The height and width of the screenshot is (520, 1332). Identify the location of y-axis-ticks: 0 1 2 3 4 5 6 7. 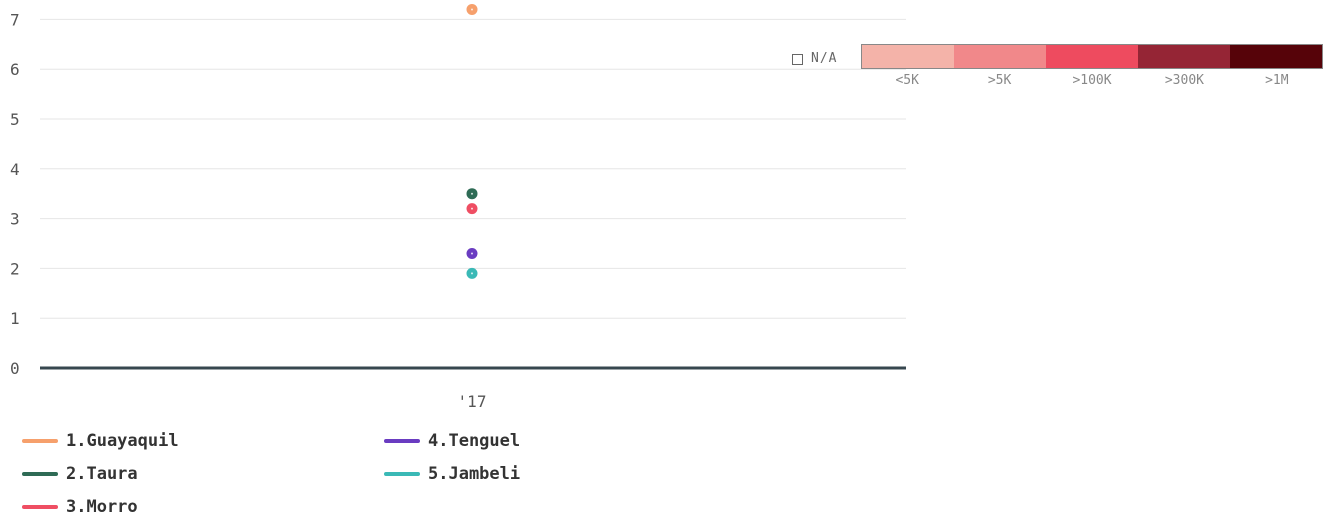
(15, 194).